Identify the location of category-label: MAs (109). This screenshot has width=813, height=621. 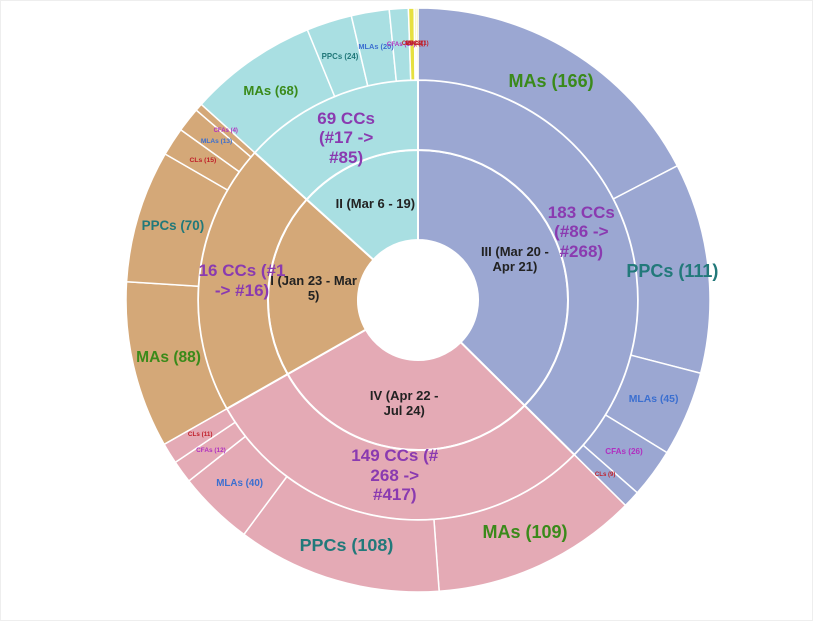
(525, 532).